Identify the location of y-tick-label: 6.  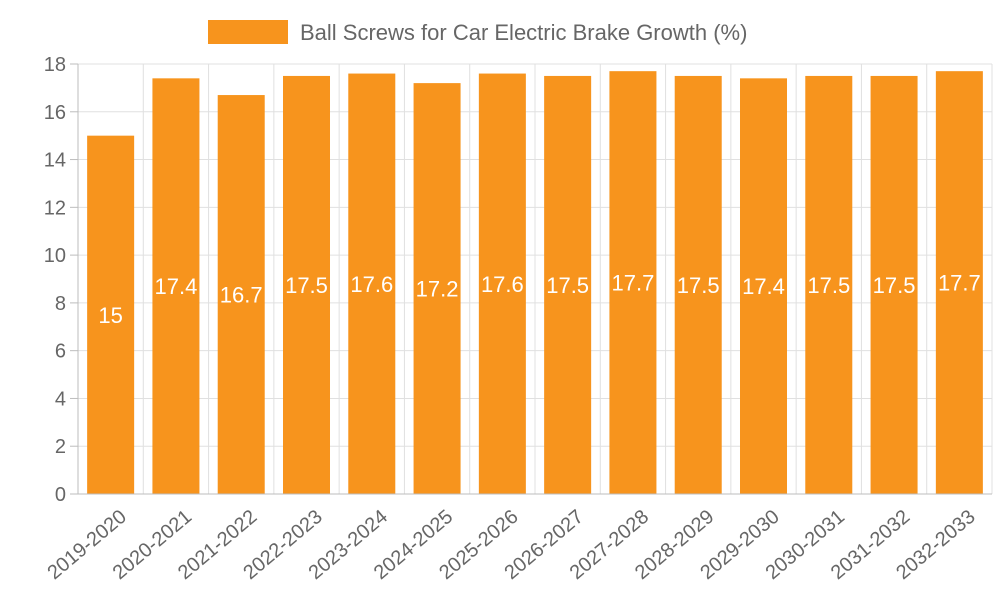
(60, 352).